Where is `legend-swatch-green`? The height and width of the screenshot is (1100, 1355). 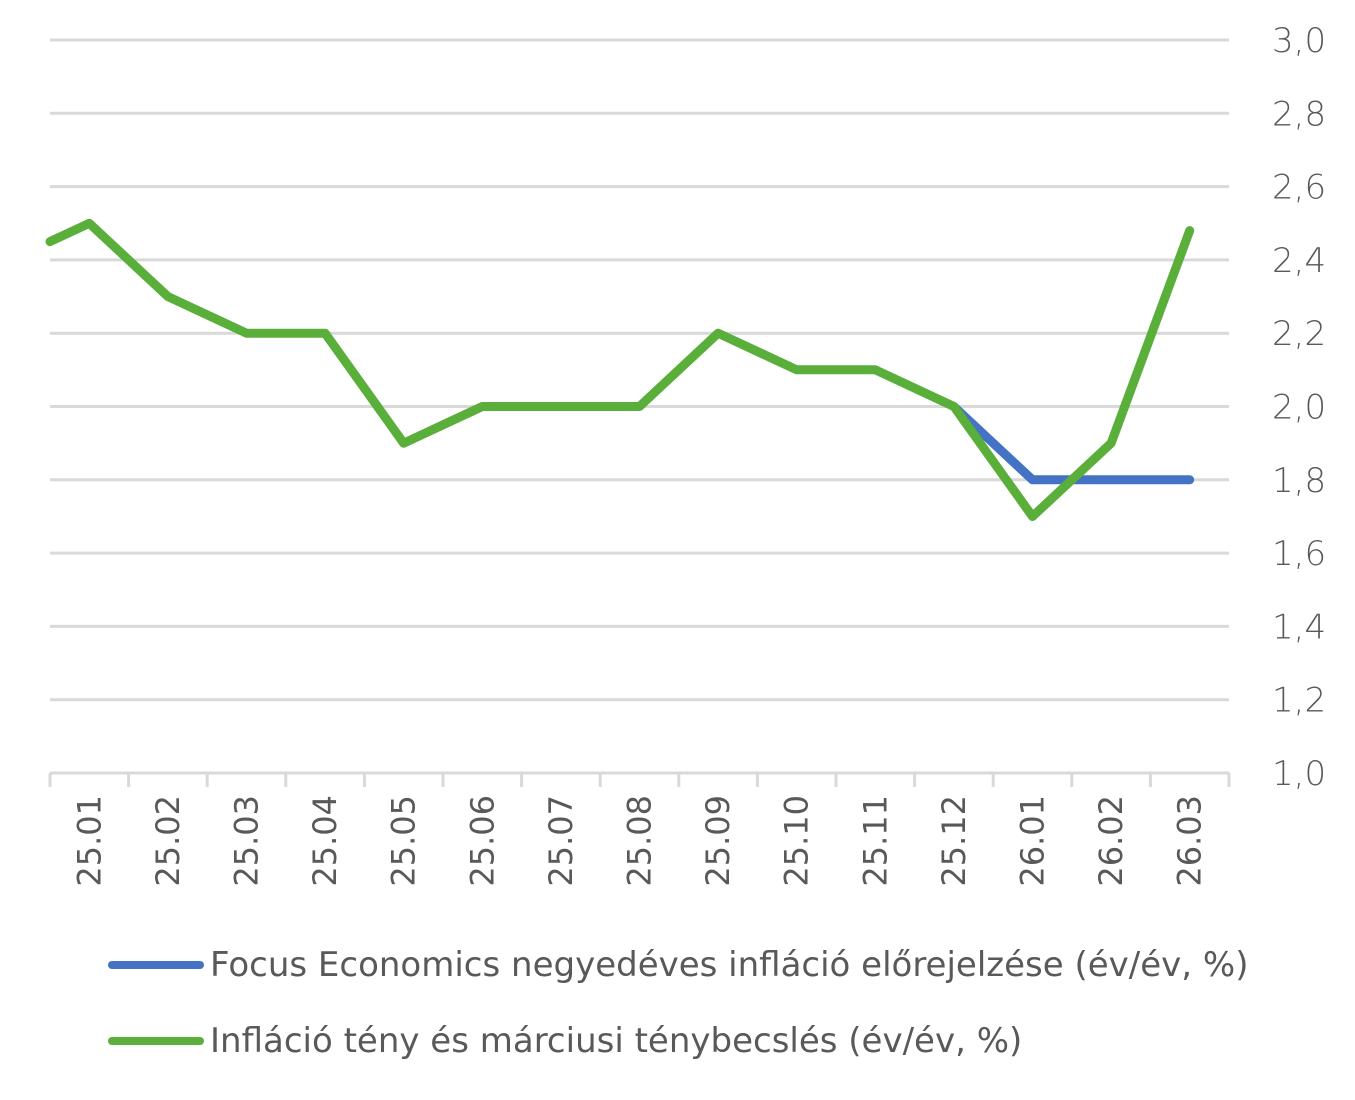
legend-swatch-green is located at coordinates (156, 1041).